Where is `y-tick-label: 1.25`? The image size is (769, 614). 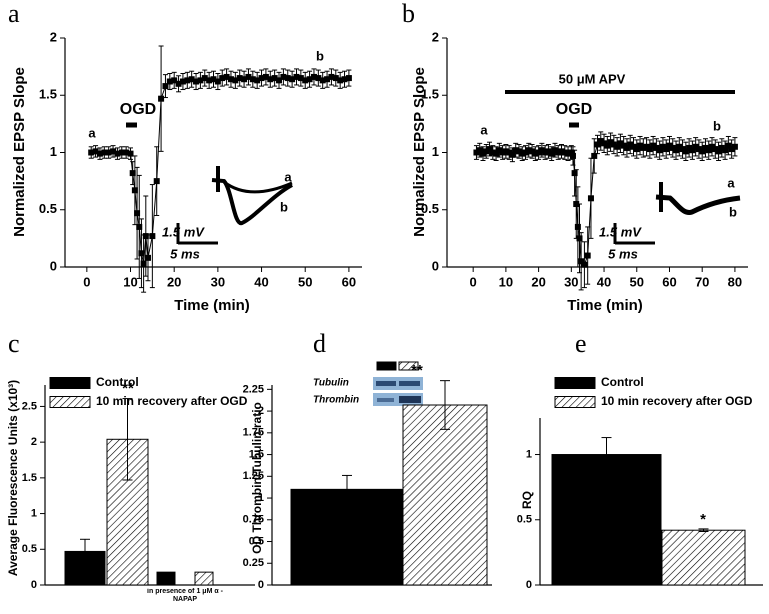 y-tick-label: 1.25 is located at coordinates (253, 476).